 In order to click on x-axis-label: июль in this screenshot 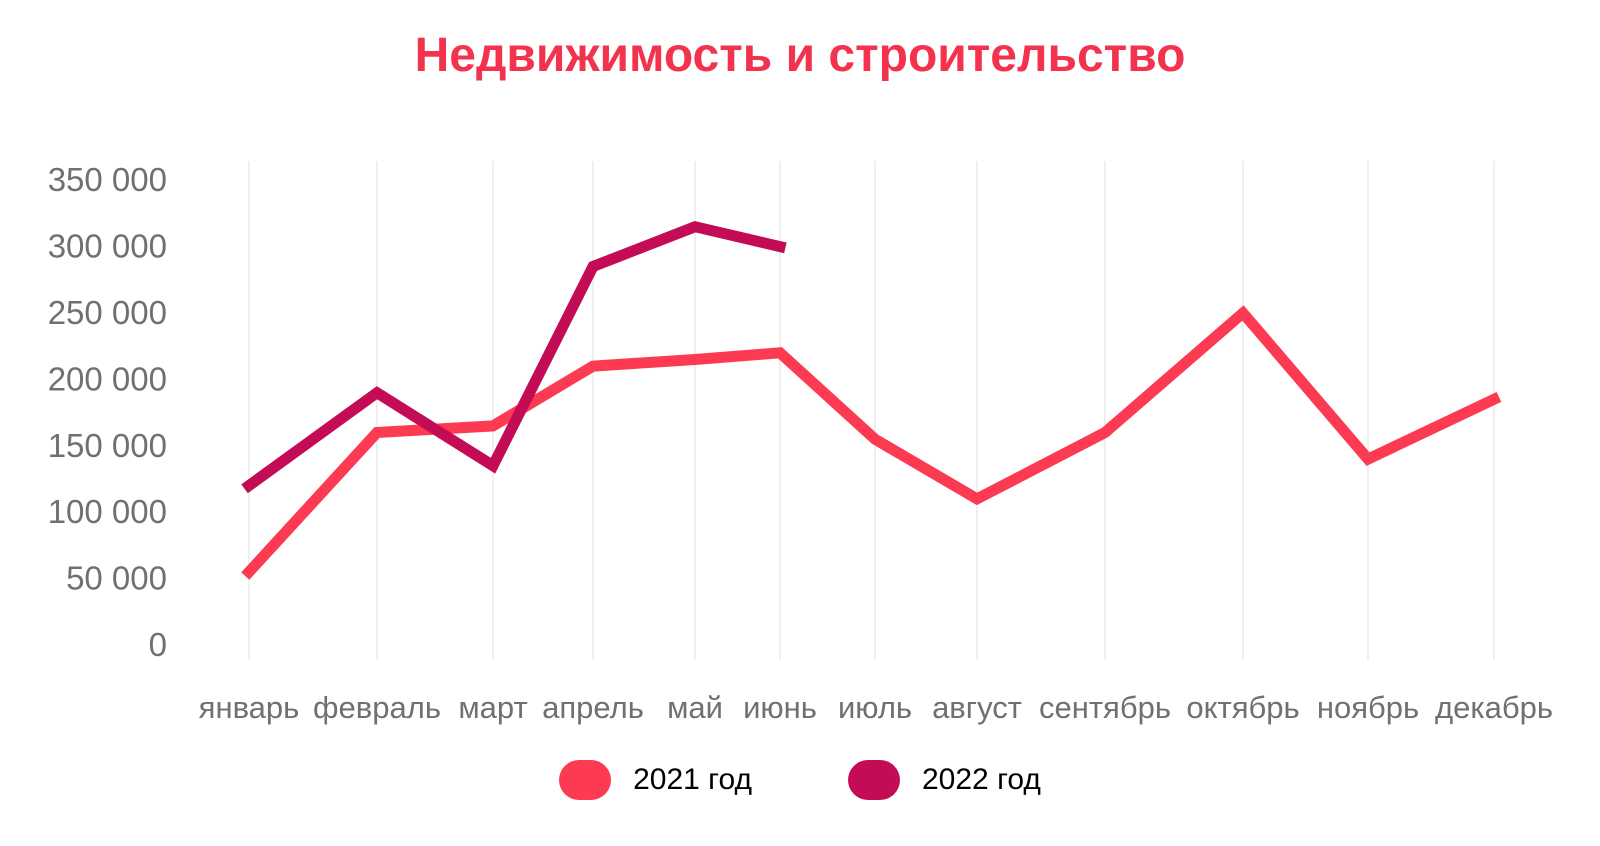, I will do `click(875, 707)`.